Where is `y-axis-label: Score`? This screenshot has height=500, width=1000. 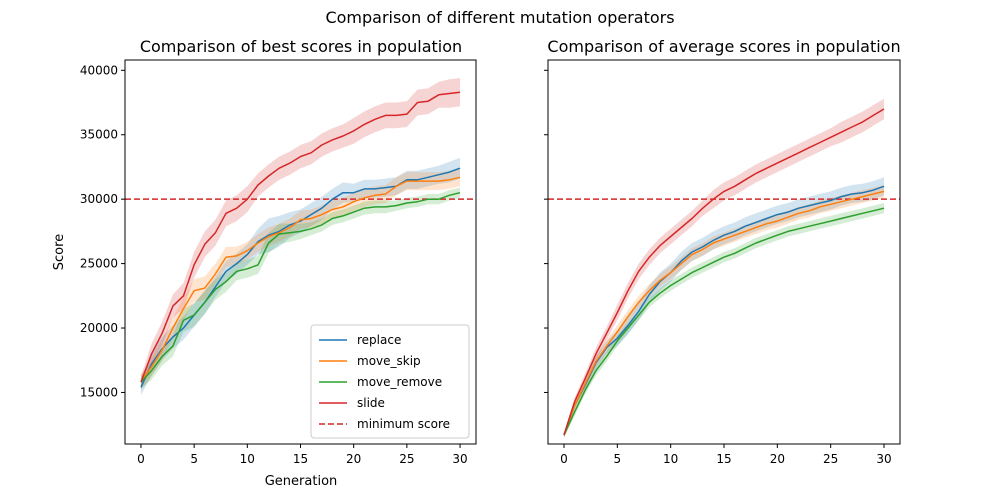 y-axis-label: Score is located at coordinates (59, 252).